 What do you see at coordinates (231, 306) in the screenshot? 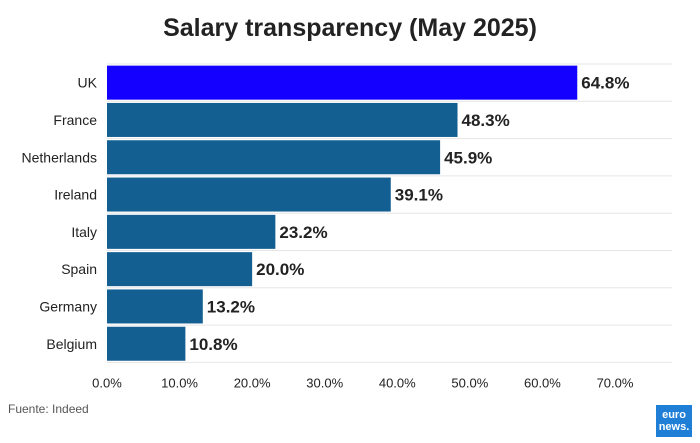
I see `data-label: 13.2%` at bounding box center [231, 306].